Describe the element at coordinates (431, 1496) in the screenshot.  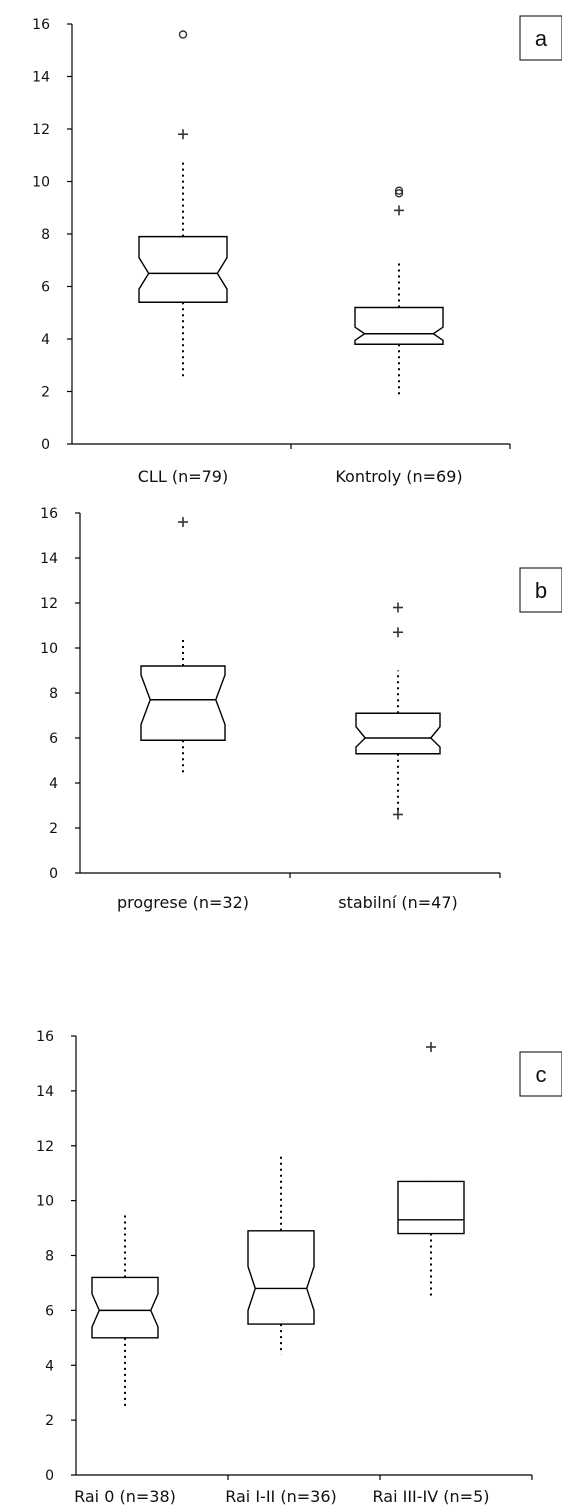
I see `x-category-label: Rai III-IV (n=5)` at that location.